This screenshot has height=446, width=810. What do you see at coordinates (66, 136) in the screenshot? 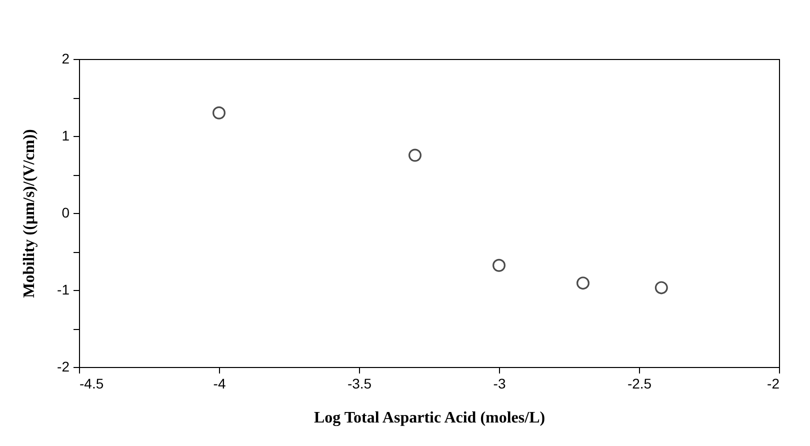
I see `y-tick-label: 1` at bounding box center [66, 136].